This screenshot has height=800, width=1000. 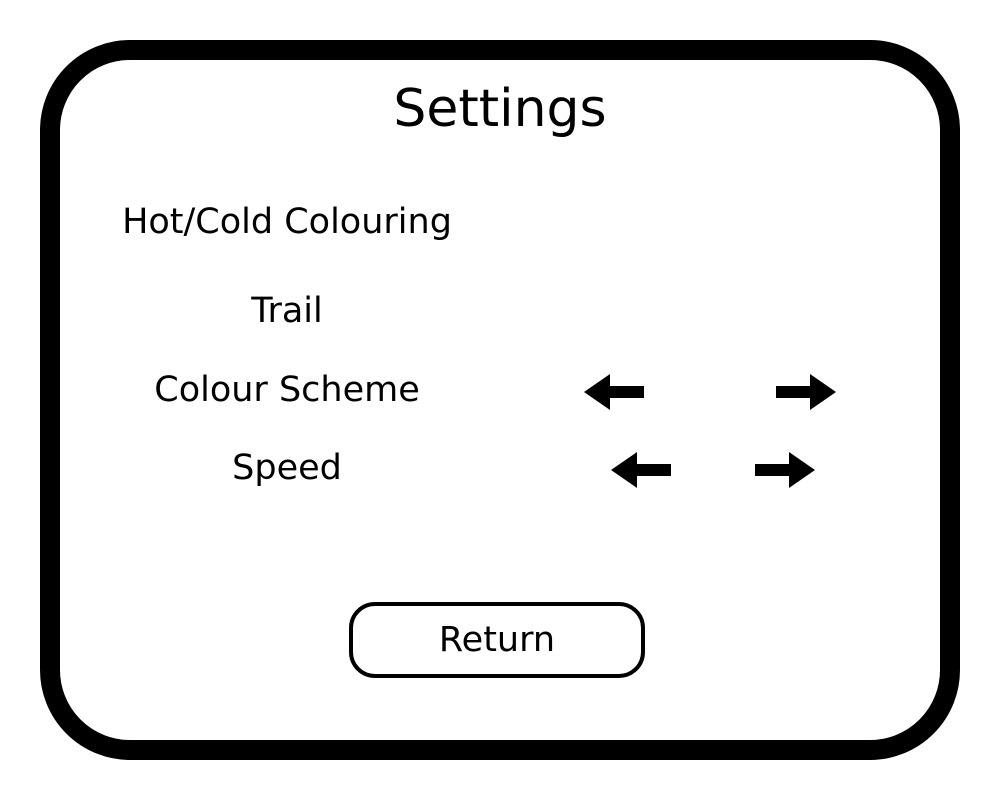 What do you see at coordinates (287, 390) in the screenshot?
I see `colour-scheme-label: Colour Scheme` at bounding box center [287, 390].